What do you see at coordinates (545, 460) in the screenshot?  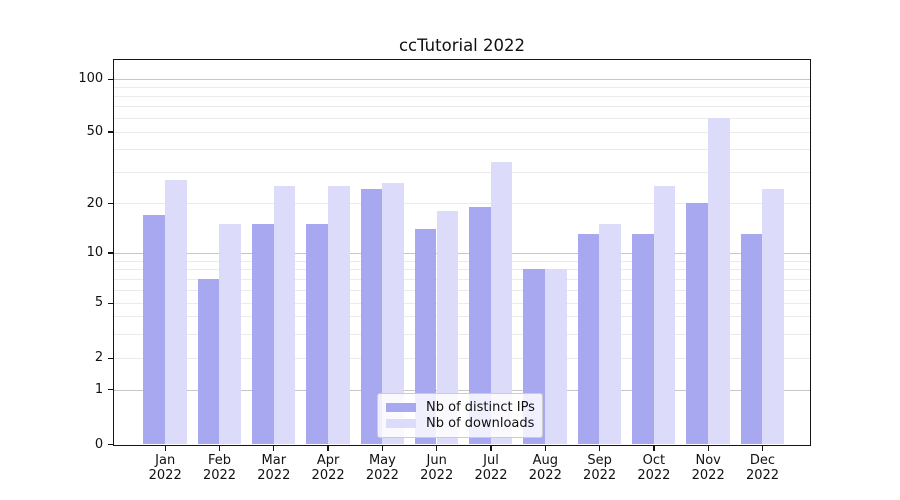 I see `month-label: Aug` at bounding box center [545, 460].